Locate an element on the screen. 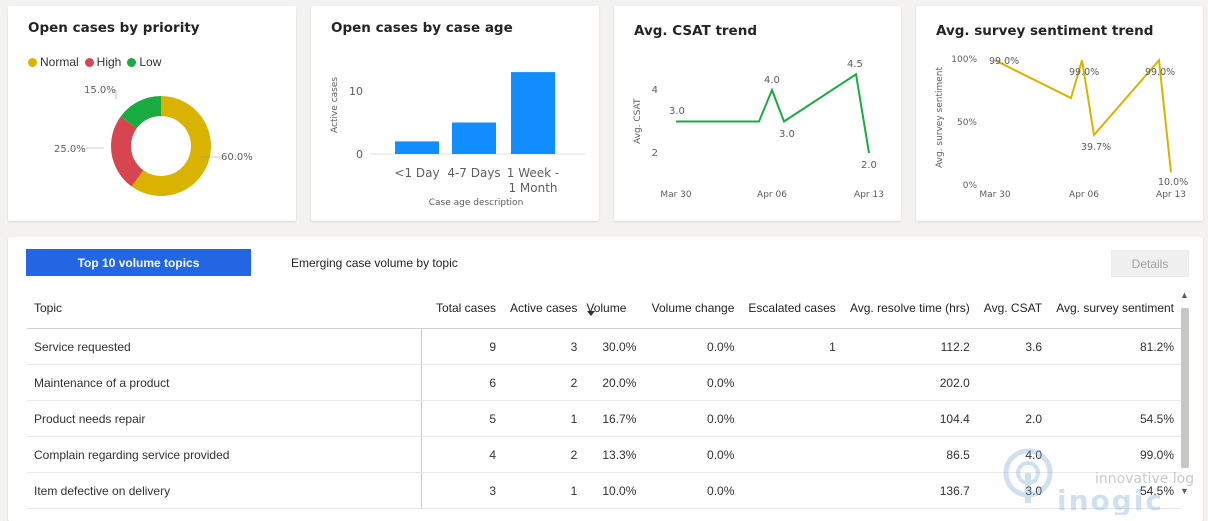 Image resolution: width=1208 pixels, height=521 pixels. priority-donut-chart: 60.0% 25.0% 15.0% is located at coordinates (152, 113).